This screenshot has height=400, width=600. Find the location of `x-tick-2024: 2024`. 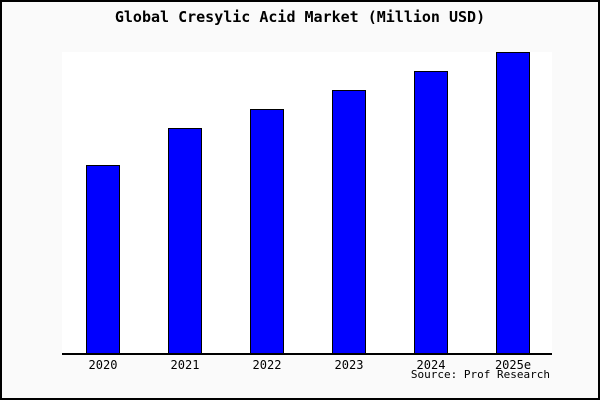

x-tick-2024: 2024 is located at coordinates (431, 365).